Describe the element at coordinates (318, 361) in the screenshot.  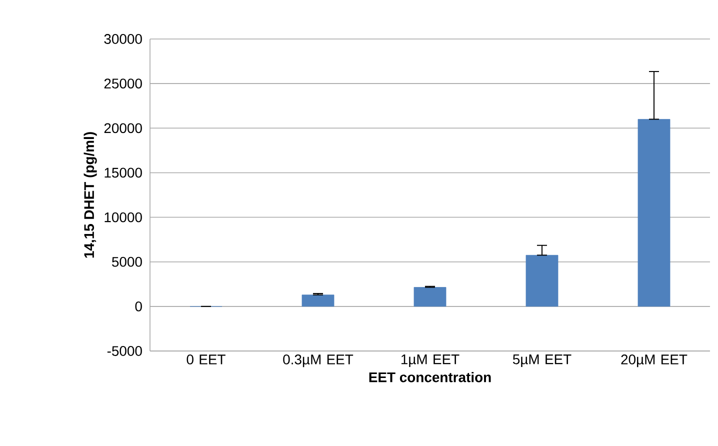
I see `x-tick-label: 0.3µM EET` at that location.